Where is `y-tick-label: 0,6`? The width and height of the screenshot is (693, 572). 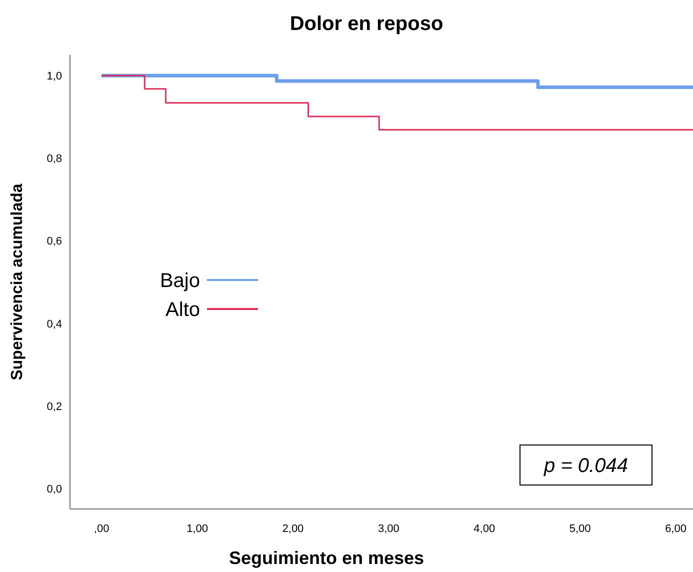
y-tick-label: 0,6 is located at coordinates (54, 242).